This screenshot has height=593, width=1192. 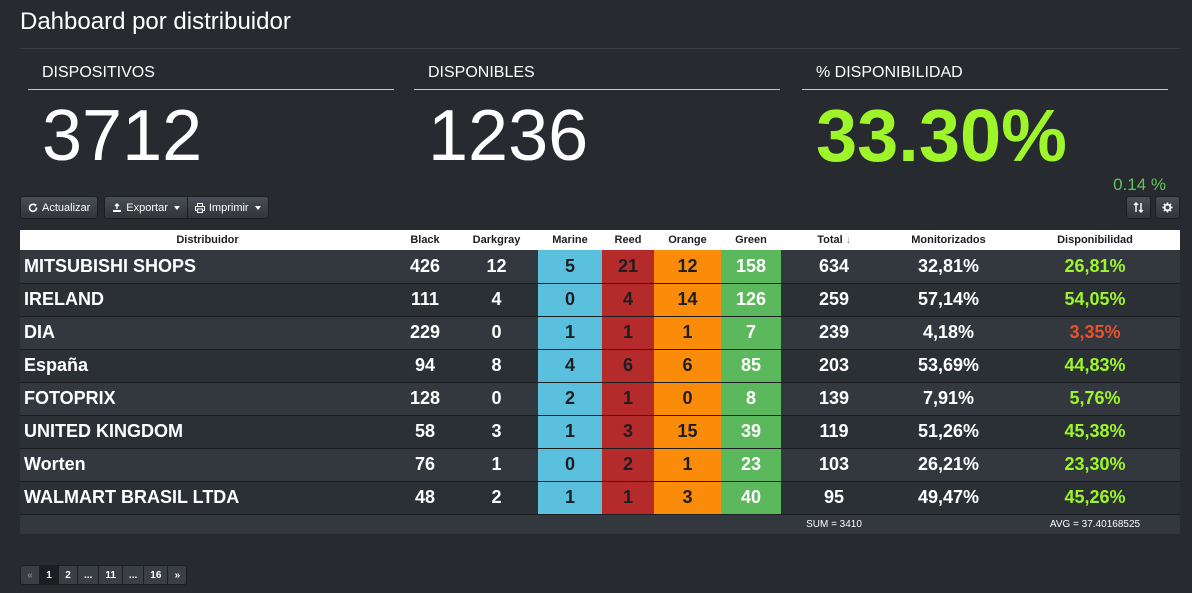 I want to click on cell-green: 7, so click(x=751, y=332).